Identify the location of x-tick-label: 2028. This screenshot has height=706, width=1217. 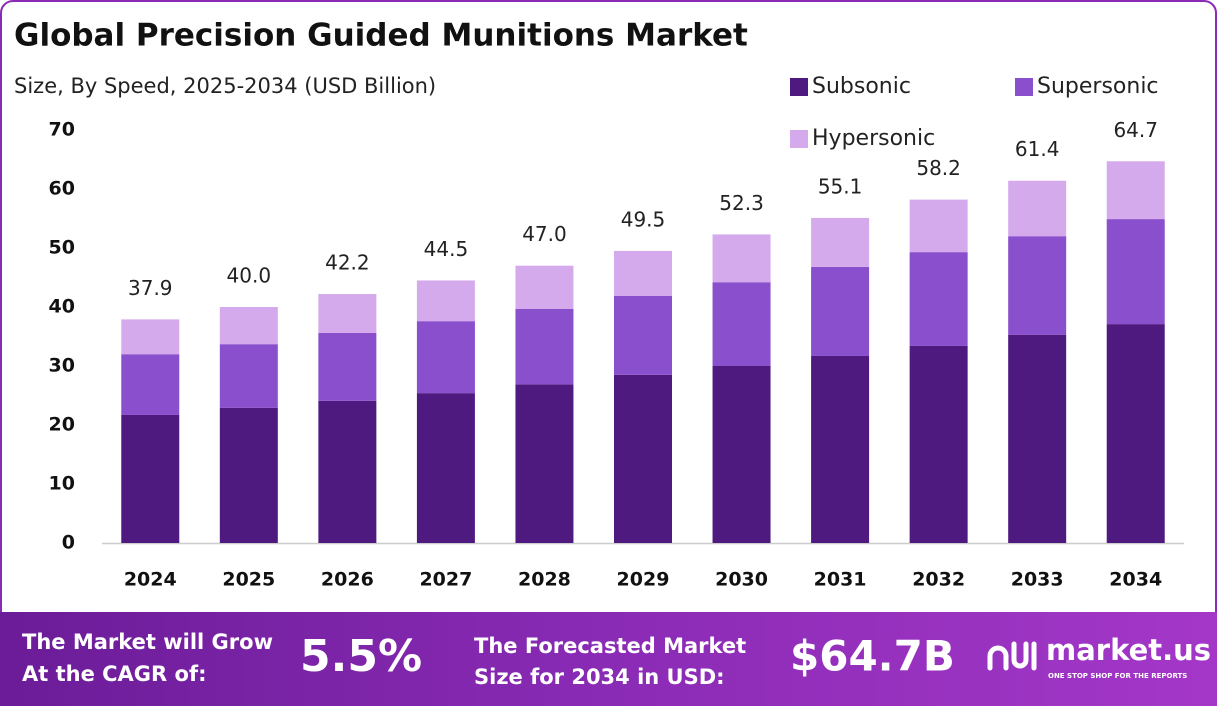
(544, 580).